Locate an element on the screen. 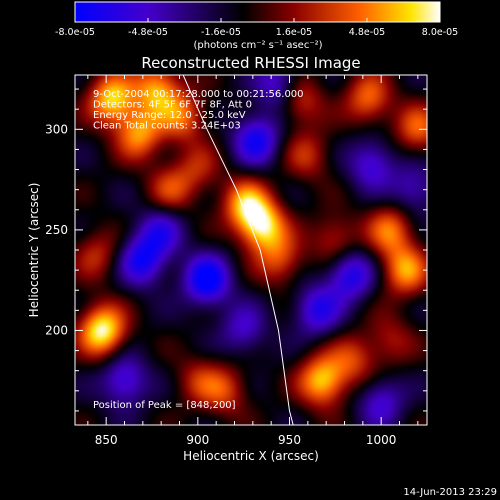 Image resolution: width=500 pixels, height=500 pixels. footer-timestamp: 14-Jun-2013 23:29 is located at coordinates (450, 492).